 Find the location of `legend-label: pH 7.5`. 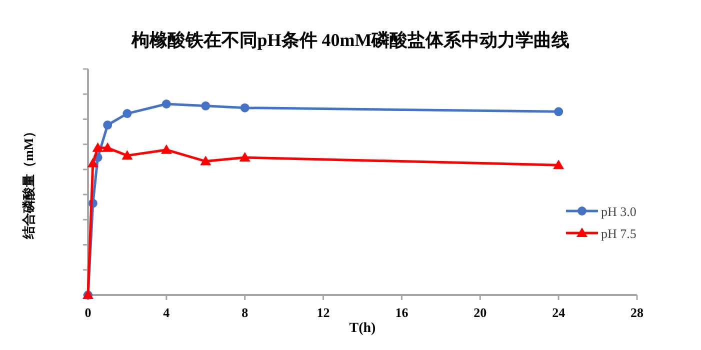

legend-label: pH 7.5 is located at coordinates (618, 233).